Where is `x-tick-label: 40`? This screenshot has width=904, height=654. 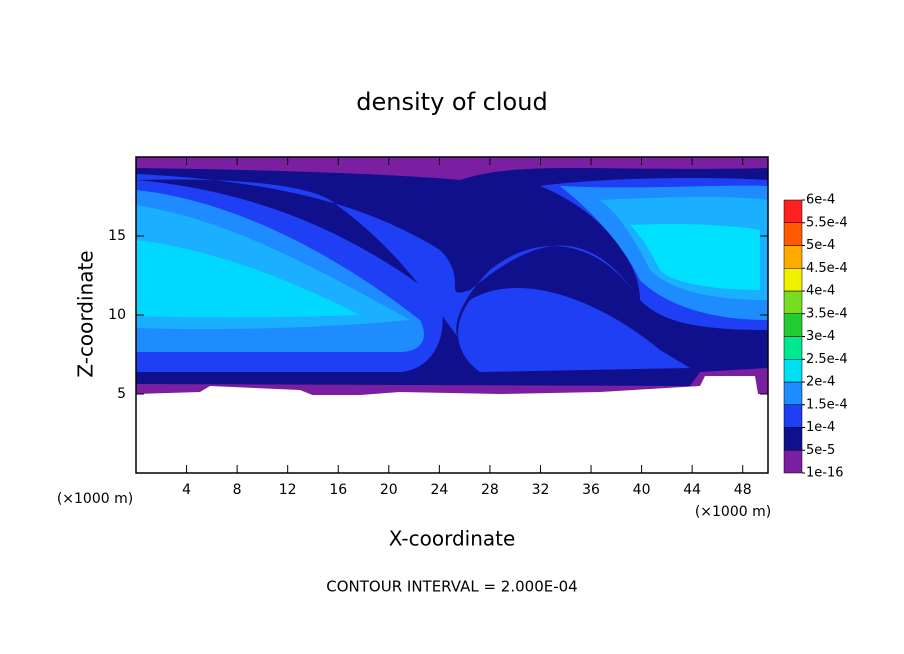 x-tick-label: 40 is located at coordinates (642, 490).